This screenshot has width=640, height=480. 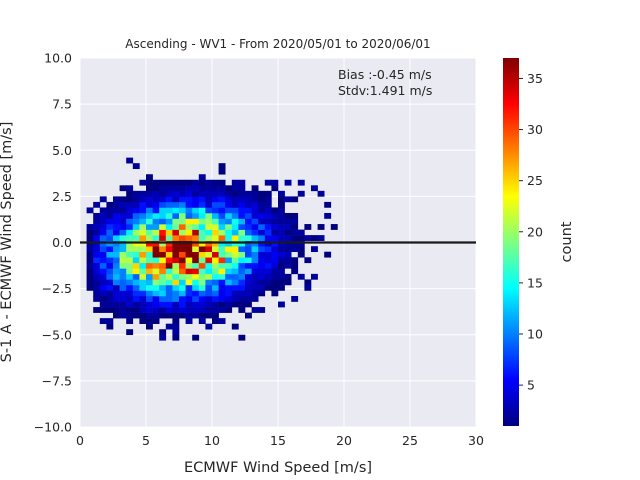 I want to click on x-axis-label: ECMWF Wind Speed [m/s], so click(x=278, y=468).